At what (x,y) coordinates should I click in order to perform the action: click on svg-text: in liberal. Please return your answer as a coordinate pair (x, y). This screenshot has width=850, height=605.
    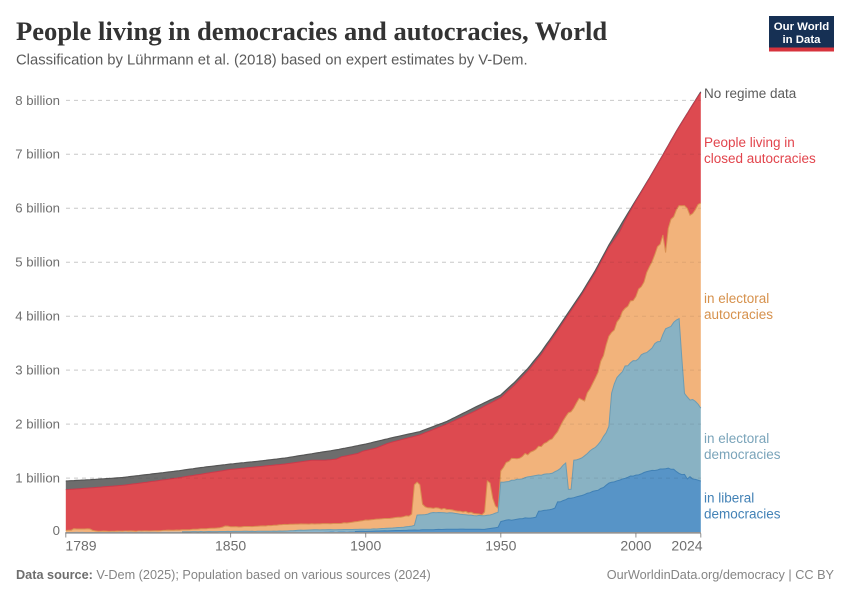
    Looking at the image, I should click on (729, 498).